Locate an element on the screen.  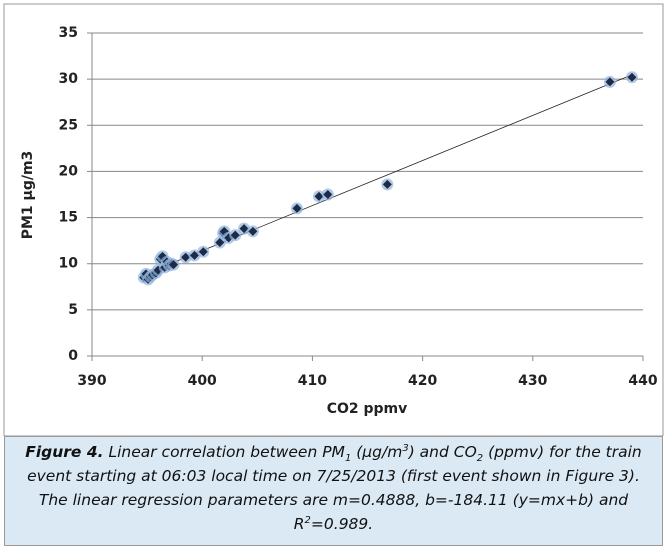
y-tick-label: 35 is located at coordinates (68, 33).